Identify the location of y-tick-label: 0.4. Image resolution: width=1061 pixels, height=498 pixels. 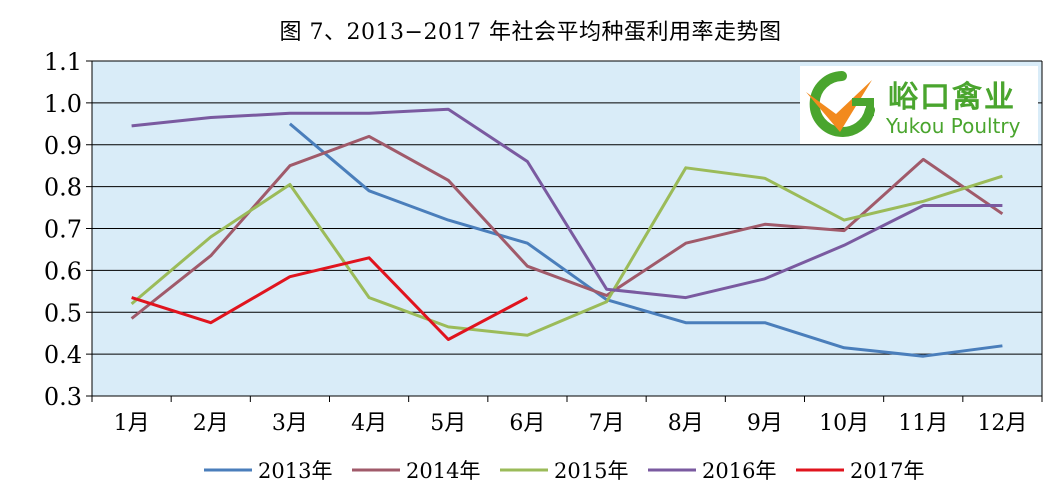
(63, 355).